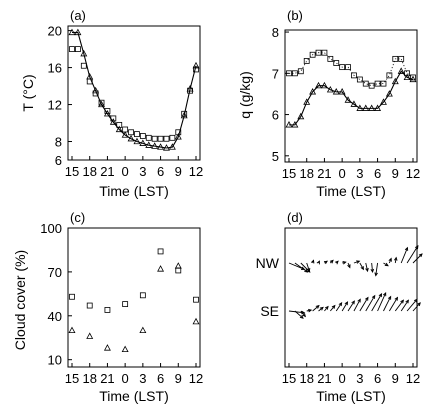 This screenshot has width=440, height=411. What do you see at coordinates (275, 32) in the screenshot?
I see `y-tick-label: 8` at bounding box center [275, 32].